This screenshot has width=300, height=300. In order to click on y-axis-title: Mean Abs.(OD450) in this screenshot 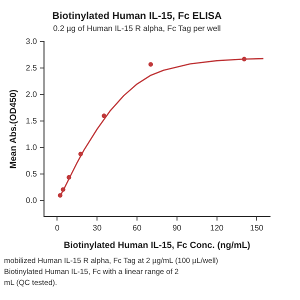, I will do `click(13, 129)`.